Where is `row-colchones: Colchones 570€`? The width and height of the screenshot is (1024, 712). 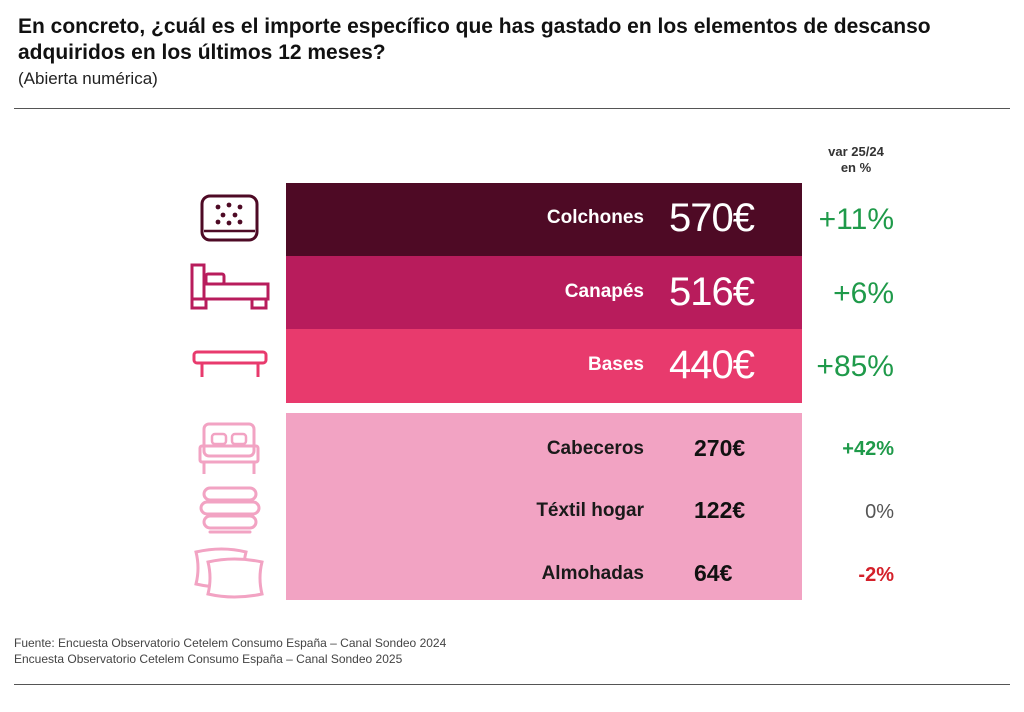 row-colchones: Colchones 570€ is located at coordinates (544, 219).